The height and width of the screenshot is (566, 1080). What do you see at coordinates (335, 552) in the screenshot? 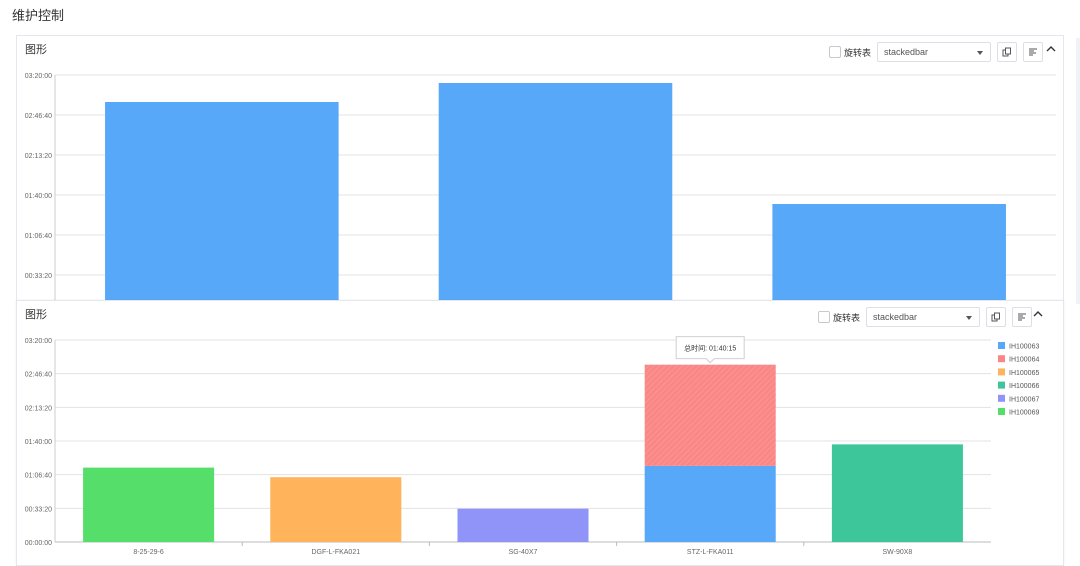
I see `x-tick-label: DGF-L-FKA021` at bounding box center [335, 552].